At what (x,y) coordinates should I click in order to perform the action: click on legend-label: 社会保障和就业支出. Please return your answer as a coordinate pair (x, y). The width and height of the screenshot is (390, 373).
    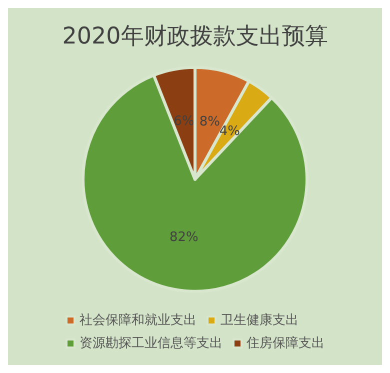
    Looking at the image, I should click on (138, 320).